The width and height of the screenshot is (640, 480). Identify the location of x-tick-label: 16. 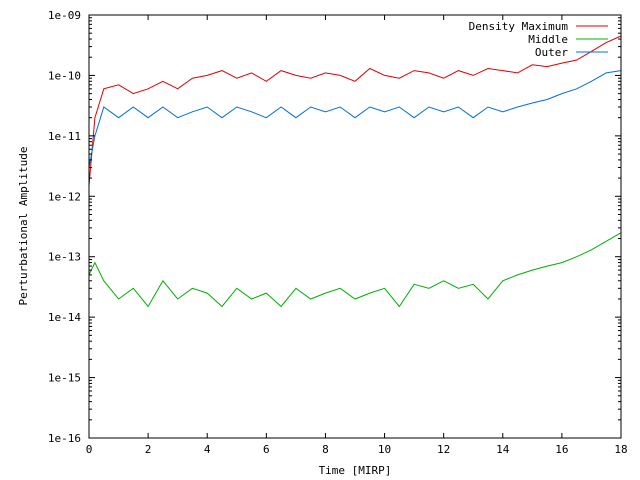
(561, 449).